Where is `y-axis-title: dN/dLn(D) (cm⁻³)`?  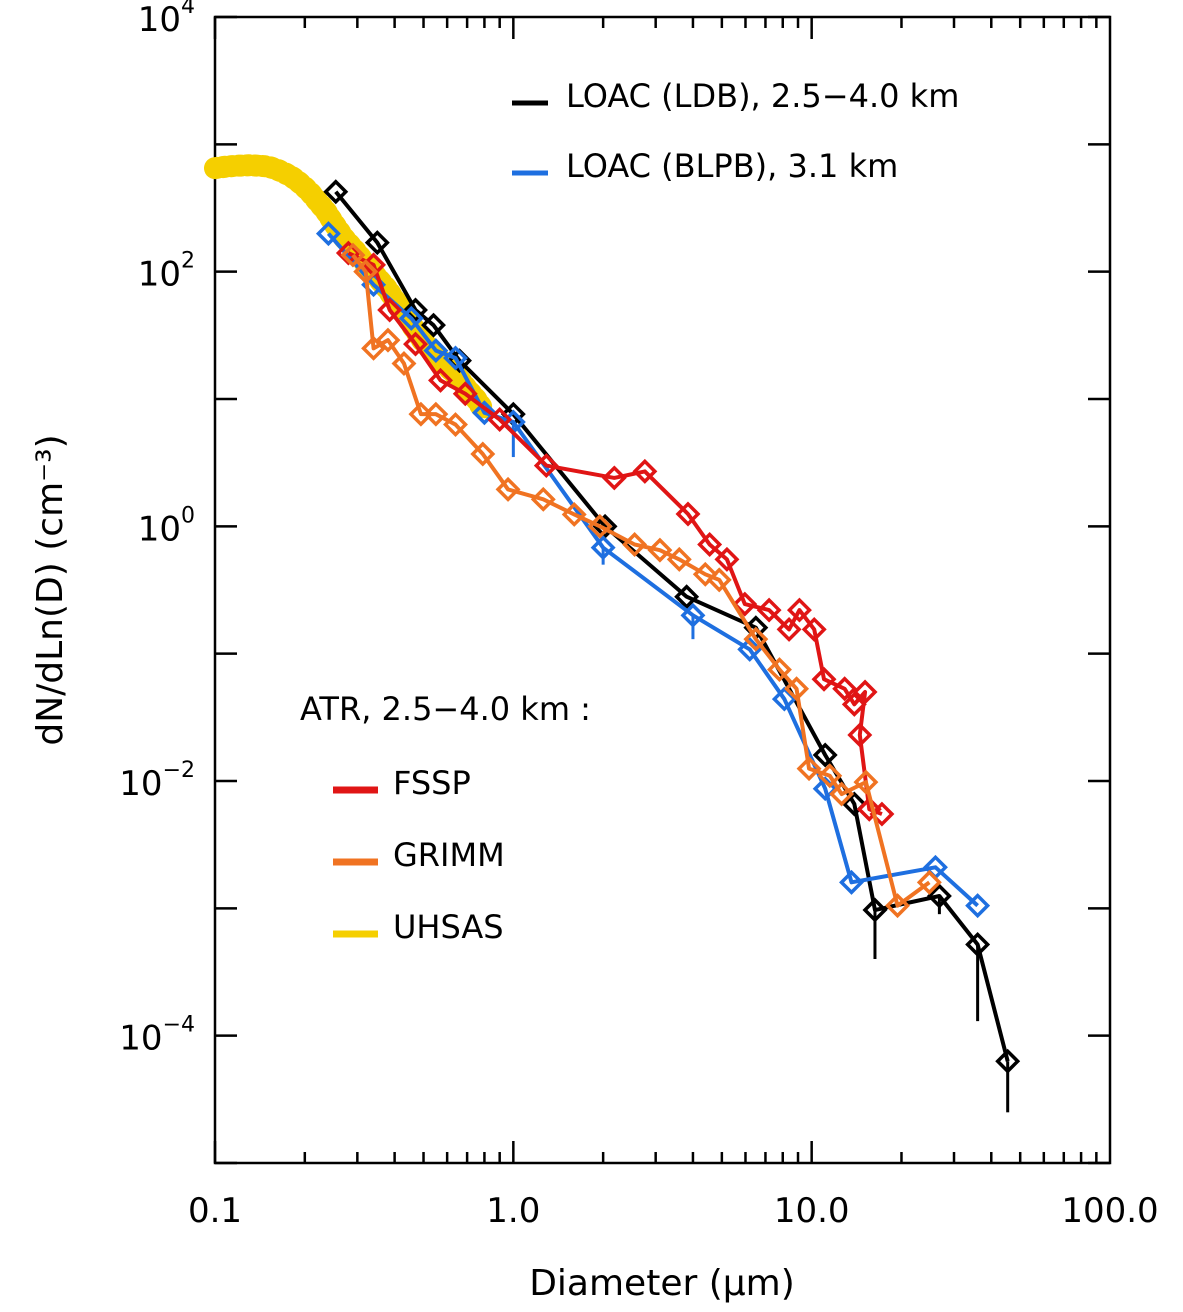 y-axis-title: dN/dLn(D) (cm⁻³) is located at coordinates (50, 589).